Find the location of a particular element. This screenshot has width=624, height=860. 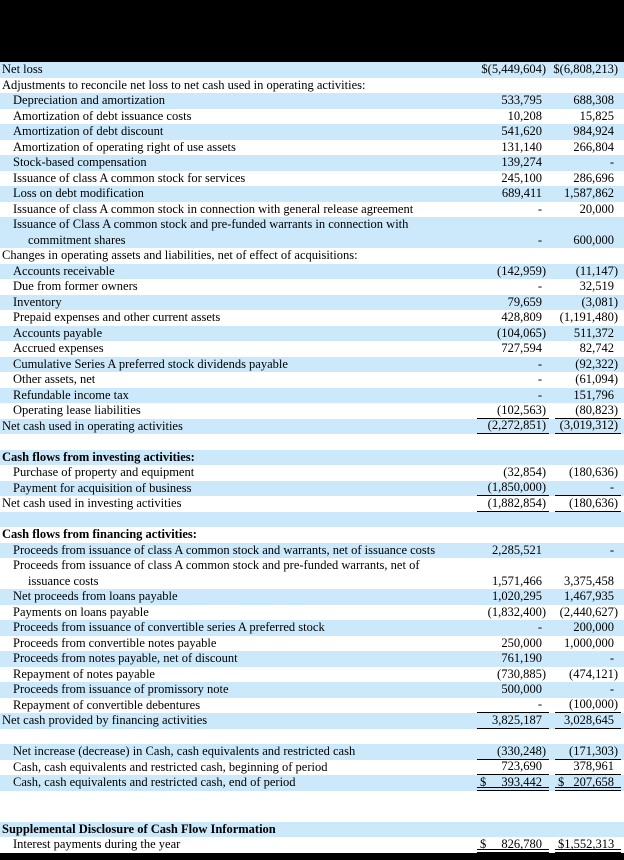

row-label-text: Net loss is located at coordinates (22, 69).